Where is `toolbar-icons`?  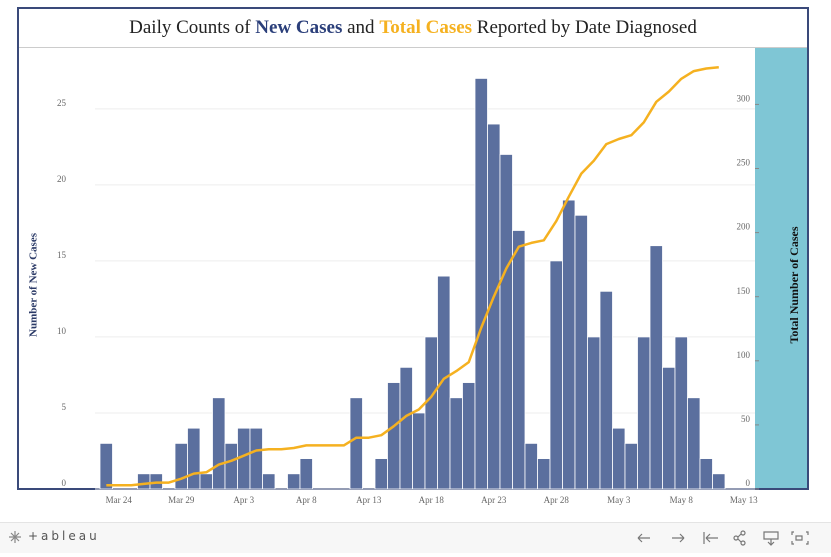
toolbar-icons is located at coordinates (725, 538).